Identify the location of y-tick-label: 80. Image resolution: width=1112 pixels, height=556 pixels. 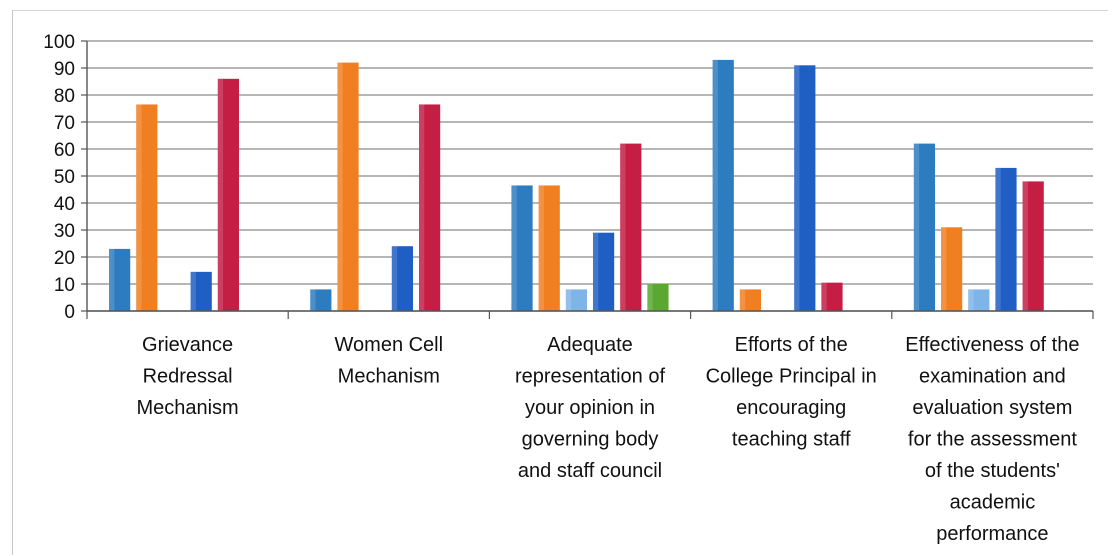
(64, 96).